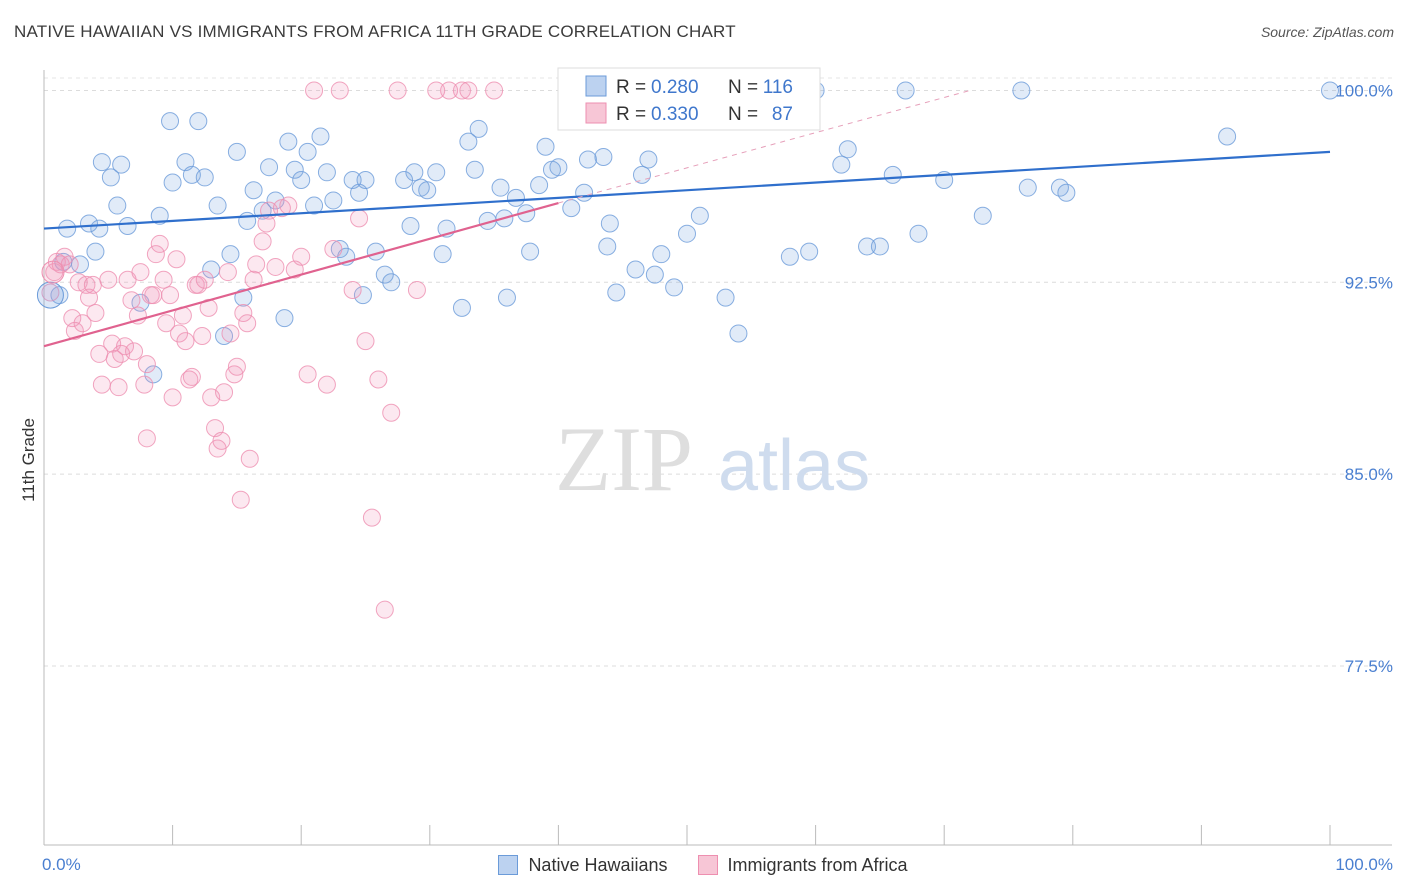 Image resolution: width=1406 pixels, height=892 pixels. Describe the element at coordinates (631, 87) in the screenshot. I see `stats-r-label: R =` at that location.